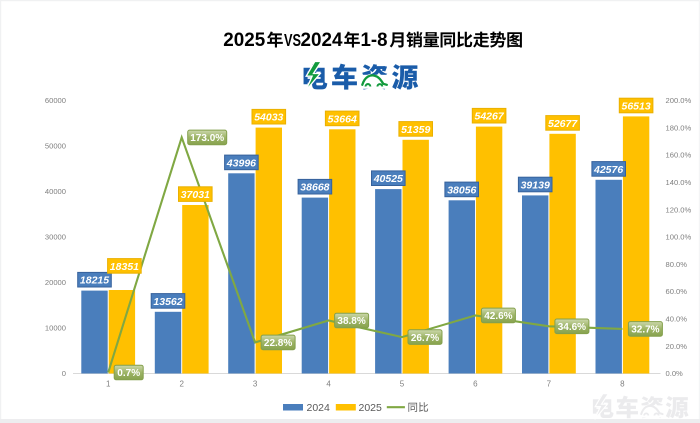  What do you see at coordinates (108, 384) in the screenshot?
I see `svg-text: 1` at bounding box center [108, 384].